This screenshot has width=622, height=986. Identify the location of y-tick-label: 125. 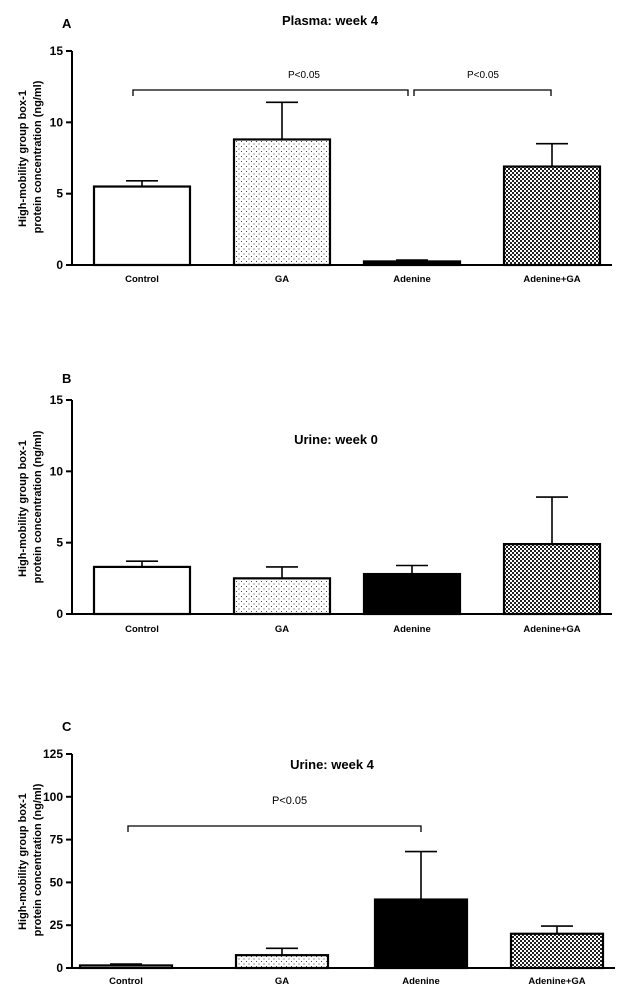
(53, 754).